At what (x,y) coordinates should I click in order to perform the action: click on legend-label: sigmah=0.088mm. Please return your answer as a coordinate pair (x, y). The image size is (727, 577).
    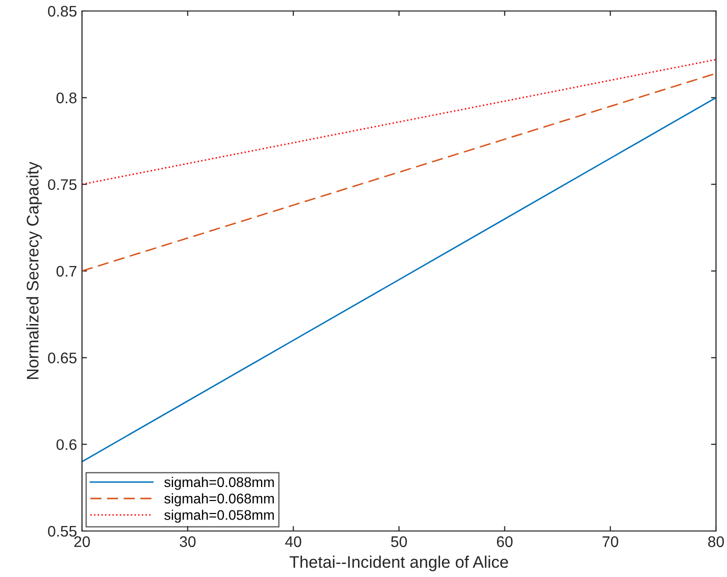
    Looking at the image, I should click on (219, 483).